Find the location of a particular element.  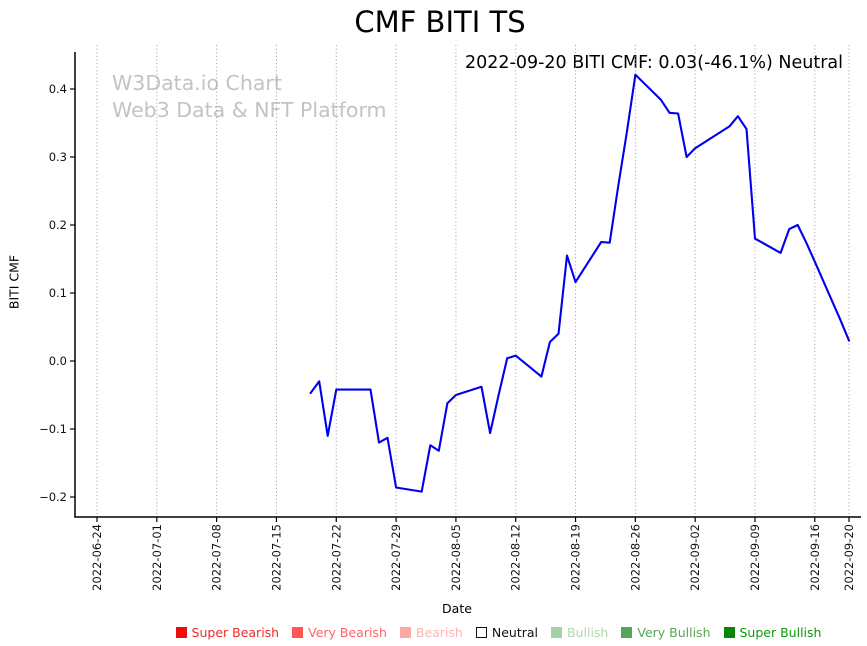

legend-label: Bullish is located at coordinates (588, 632).